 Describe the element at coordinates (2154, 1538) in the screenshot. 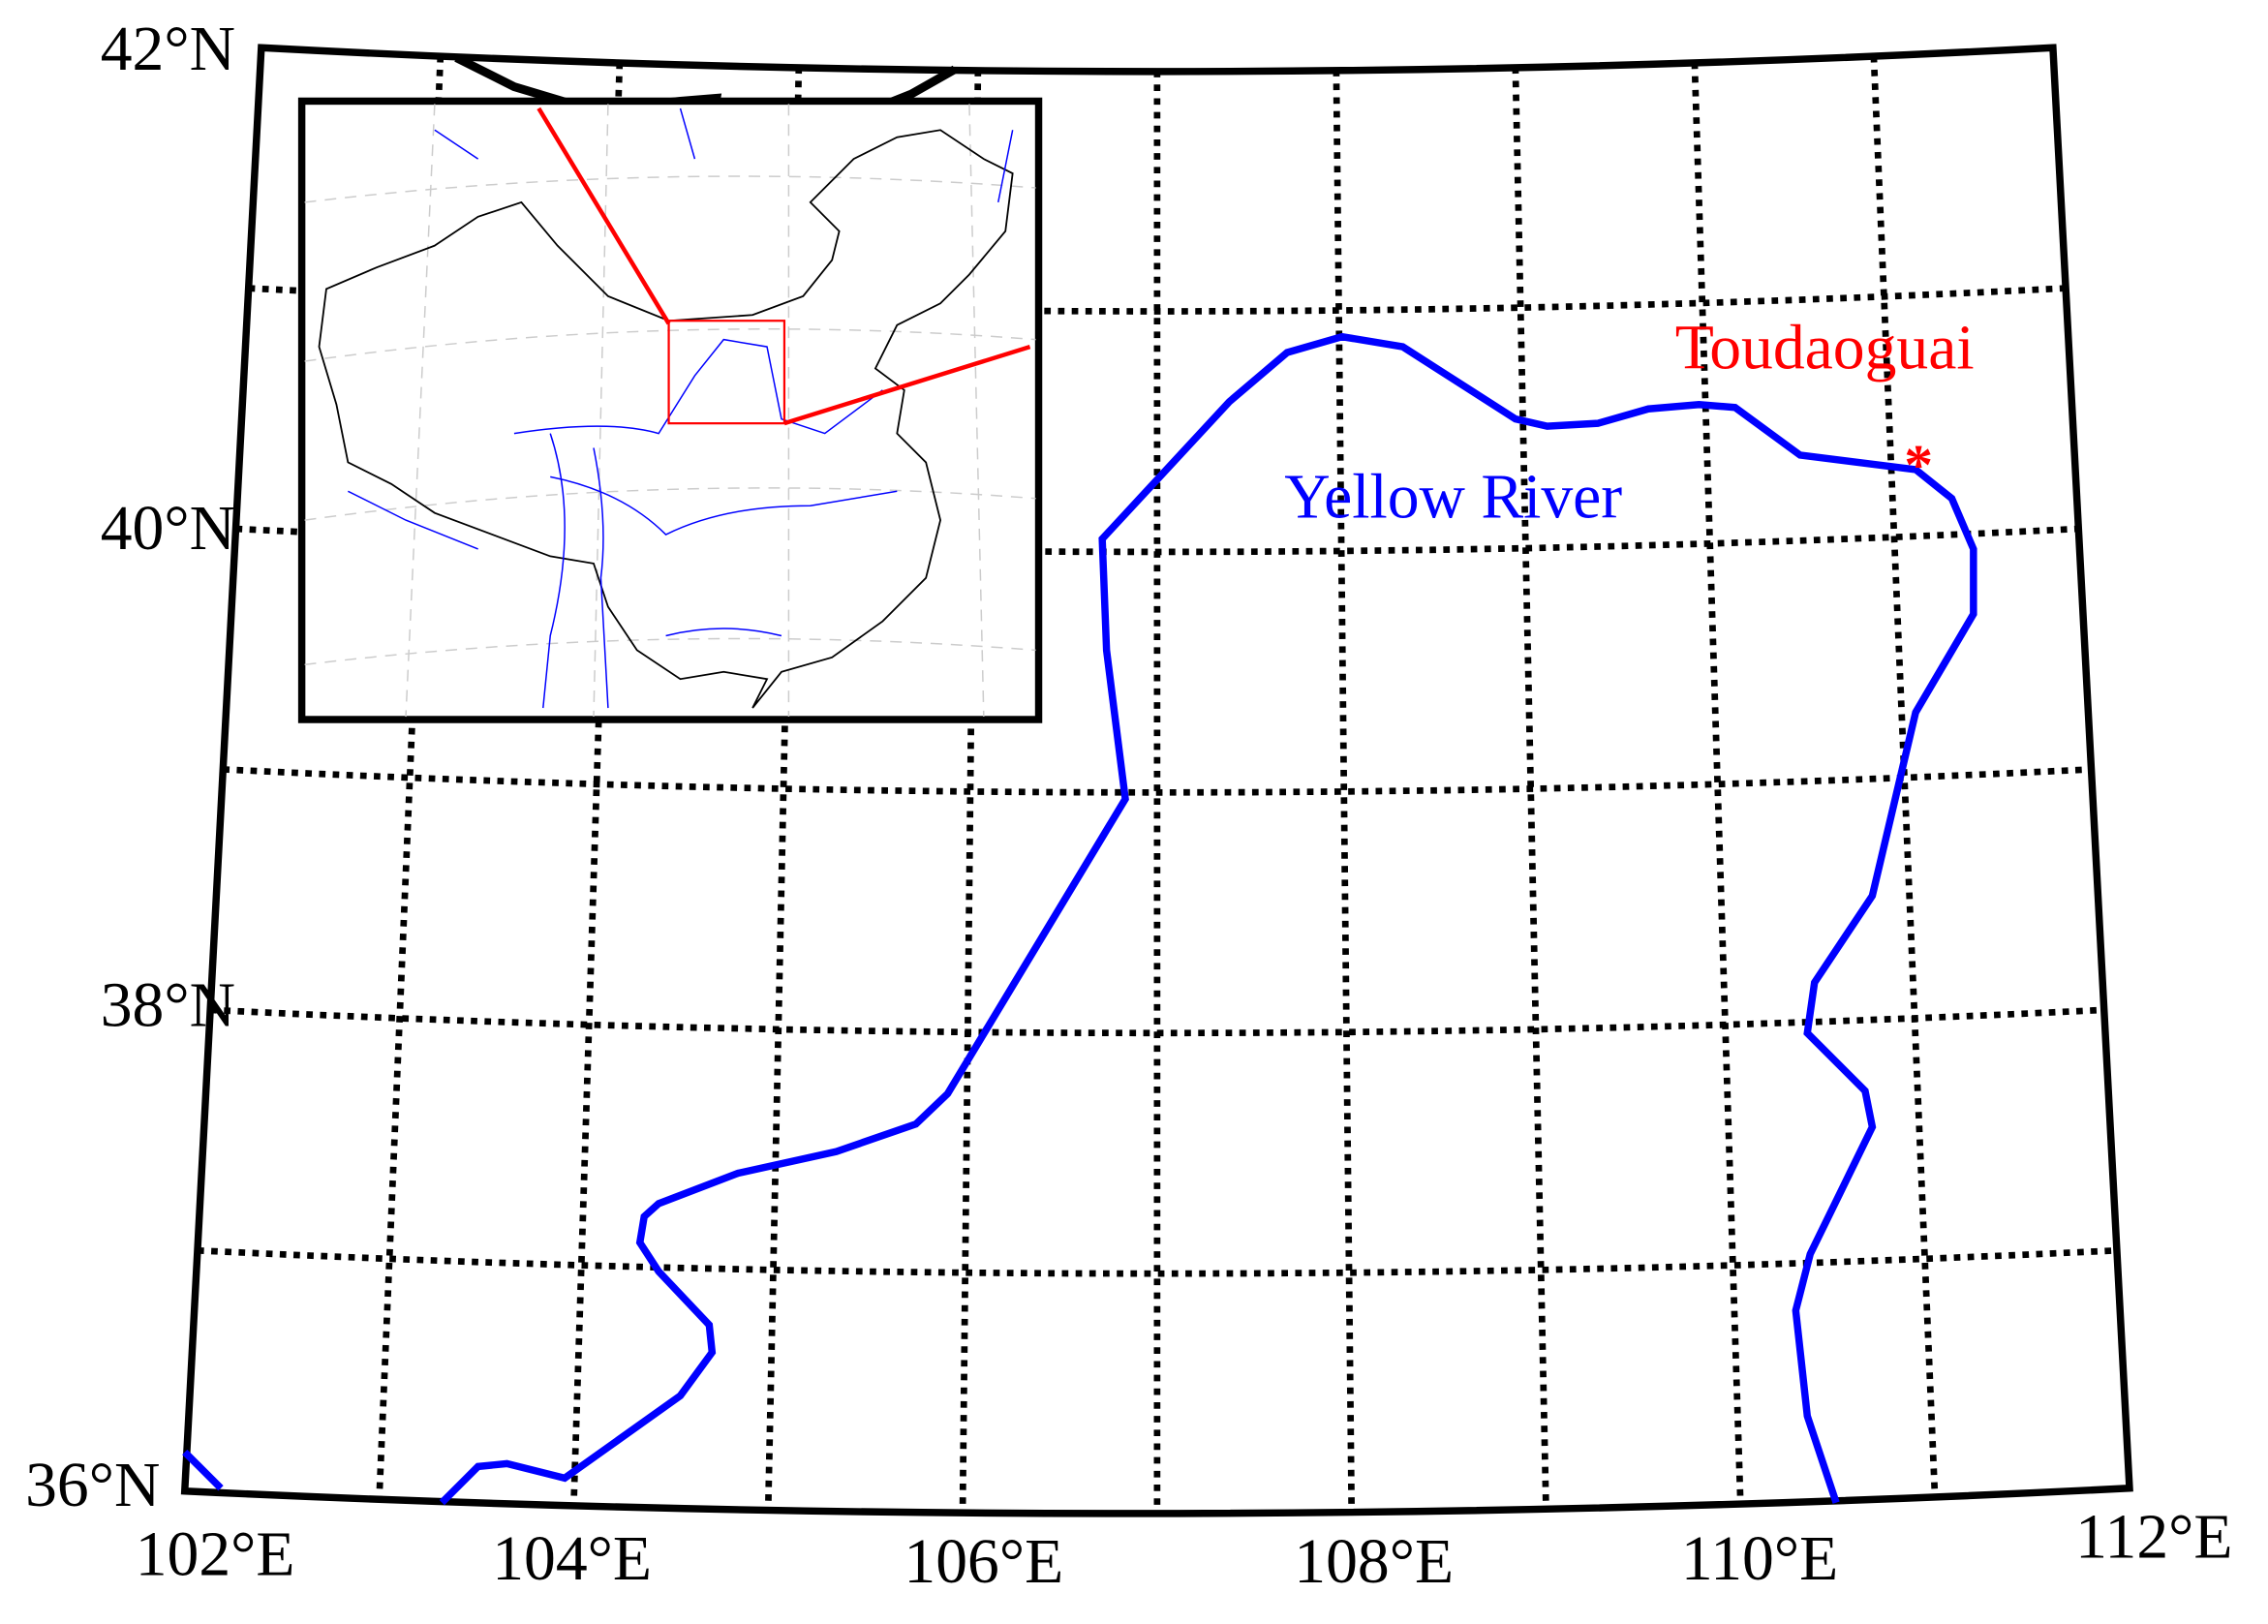

I see `lon-label: 112°E` at that location.